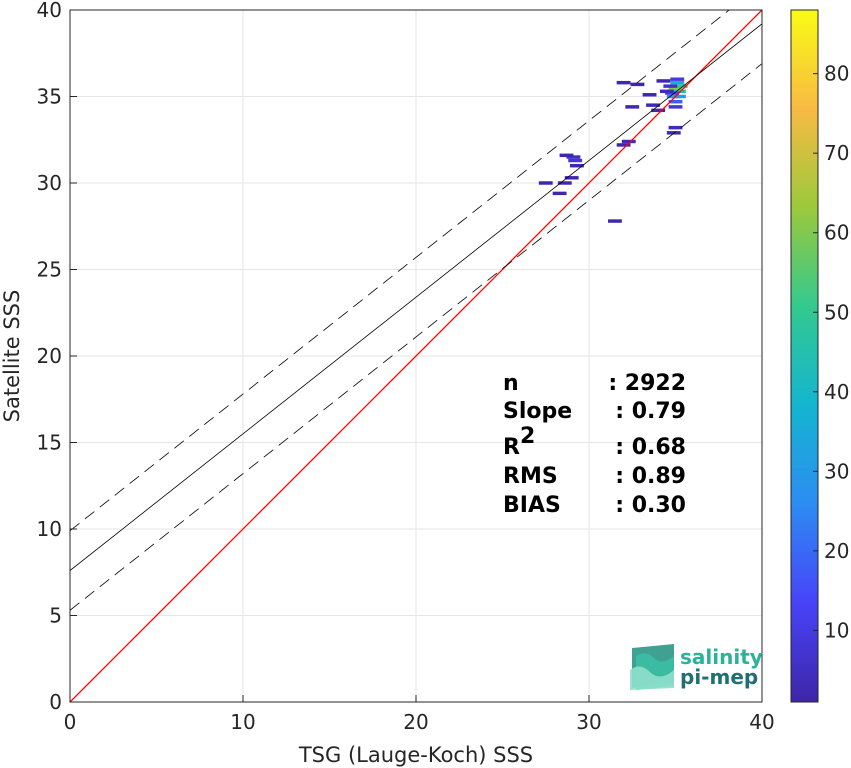 This screenshot has width=851, height=768. Describe the element at coordinates (650, 505) in the screenshot. I see `stat-value: : 0.30` at that location.